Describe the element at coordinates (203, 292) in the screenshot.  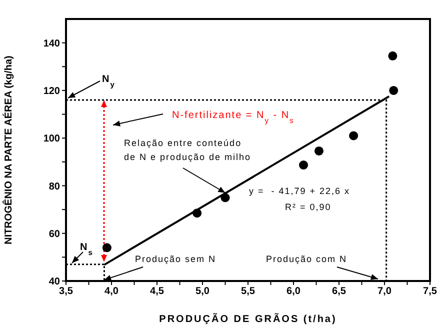
I see `x-tick-label: 5,0` at that location.